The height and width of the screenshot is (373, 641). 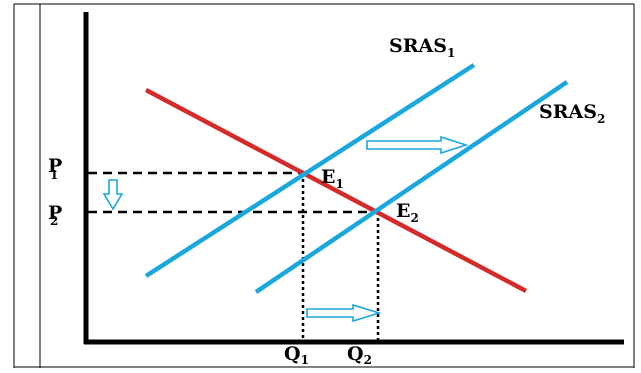 What do you see at coordinates (407, 212) in the screenshot?
I see `e2-label: E2` at bounding box center [407, 212].